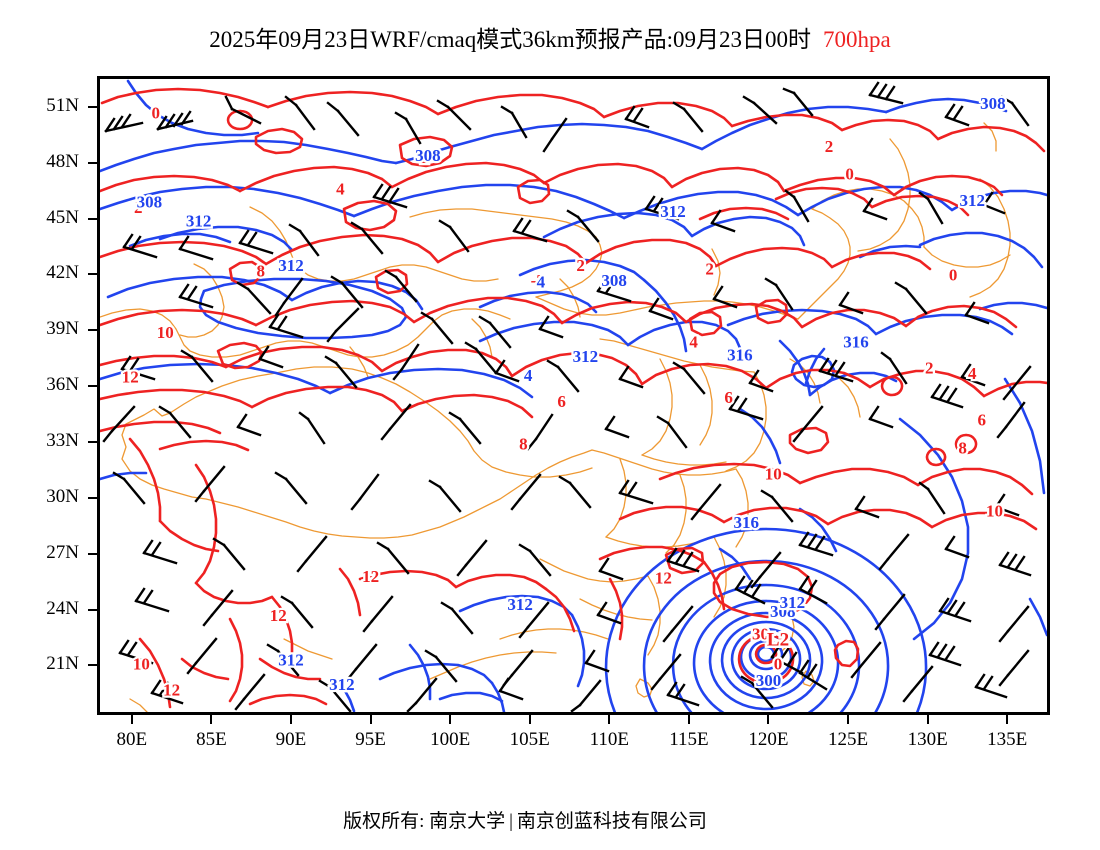  What do you see at coordinates (62, 273) in the screenshot?
I see `y-axis-label: 42N` at bounding box center [62, 273].